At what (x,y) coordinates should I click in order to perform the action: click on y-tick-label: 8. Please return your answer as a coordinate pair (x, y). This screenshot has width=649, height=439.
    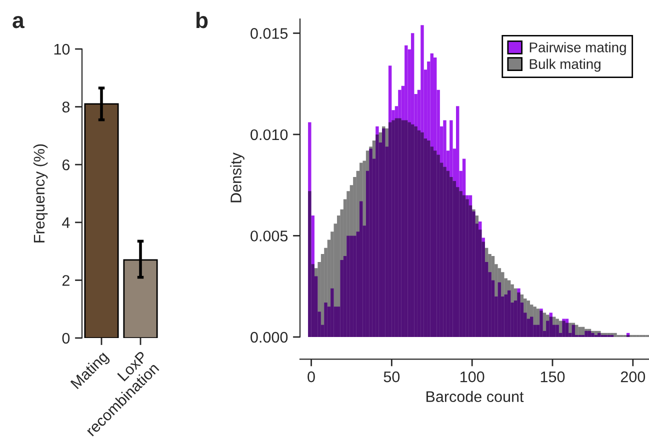
    Looking at the image, I should click on (66, 107).